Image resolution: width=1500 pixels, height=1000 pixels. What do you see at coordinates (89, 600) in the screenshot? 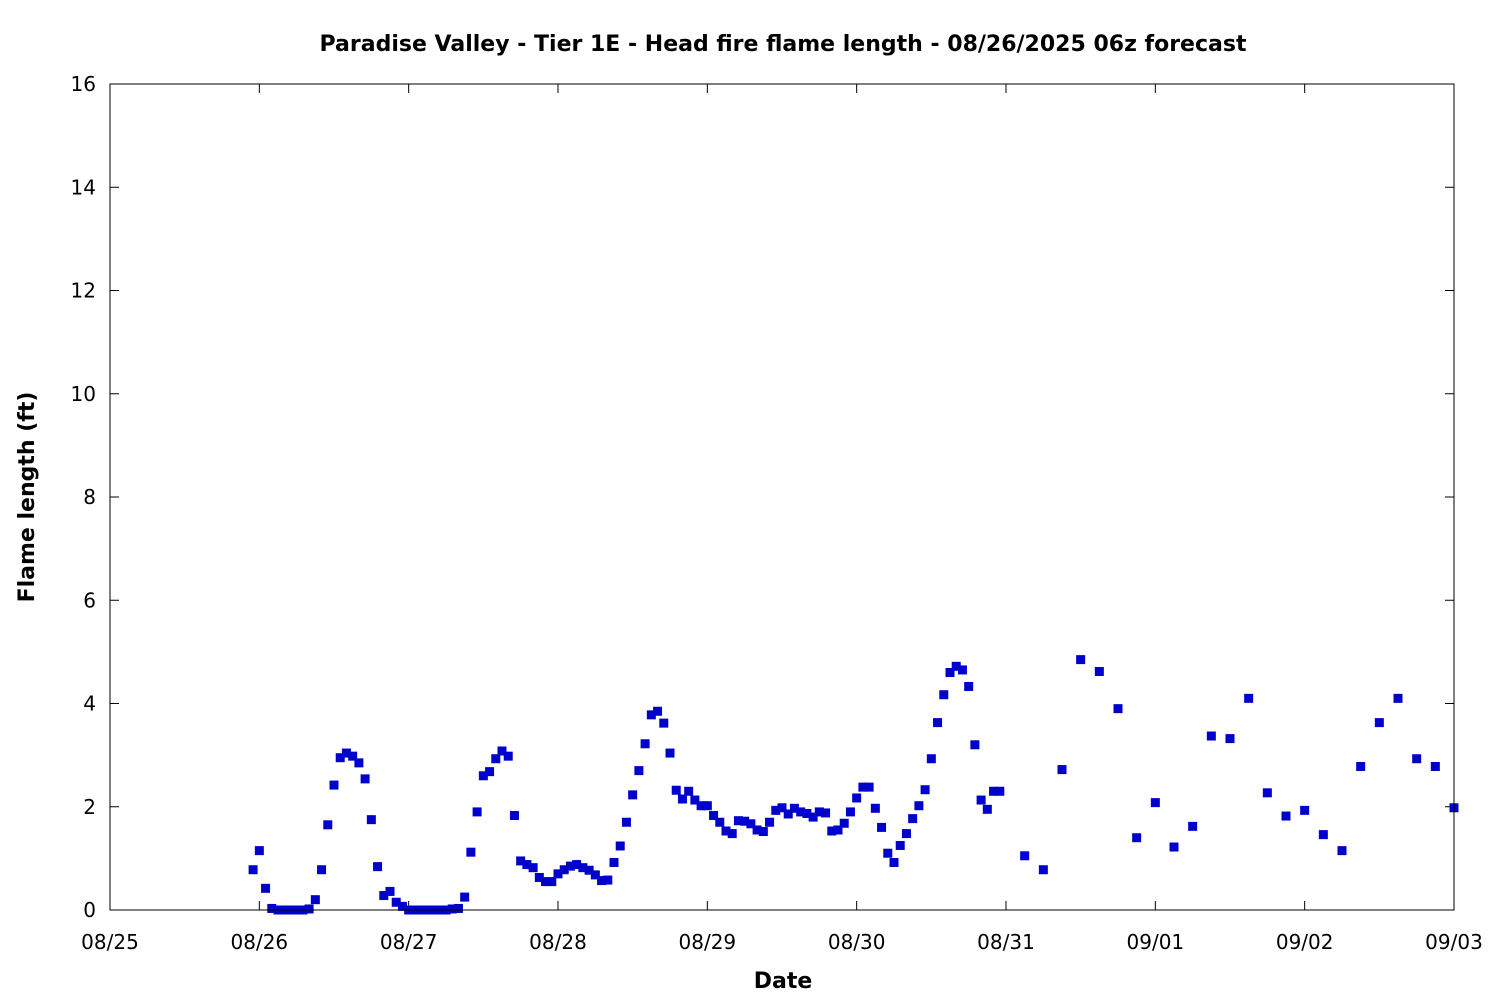
I see `y-tick-label: 6` at bounding box center [89, 600].